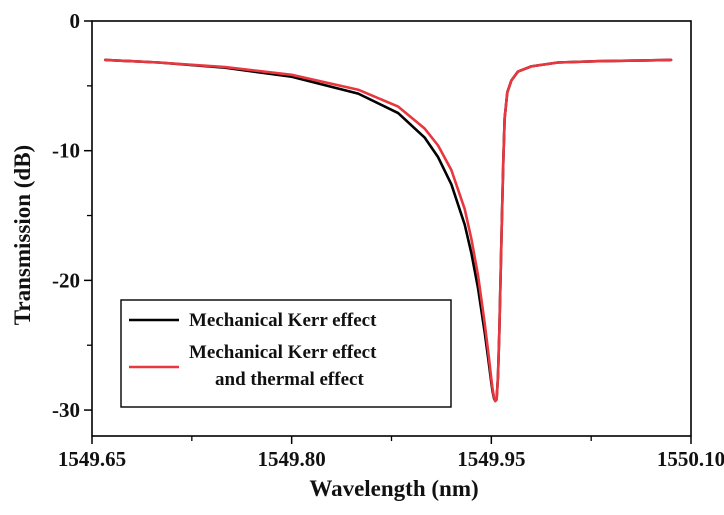 The width and height of the screenshot is (724, 515). I want to click on y-axis-title: Transmission (dB), so click(22, 235).